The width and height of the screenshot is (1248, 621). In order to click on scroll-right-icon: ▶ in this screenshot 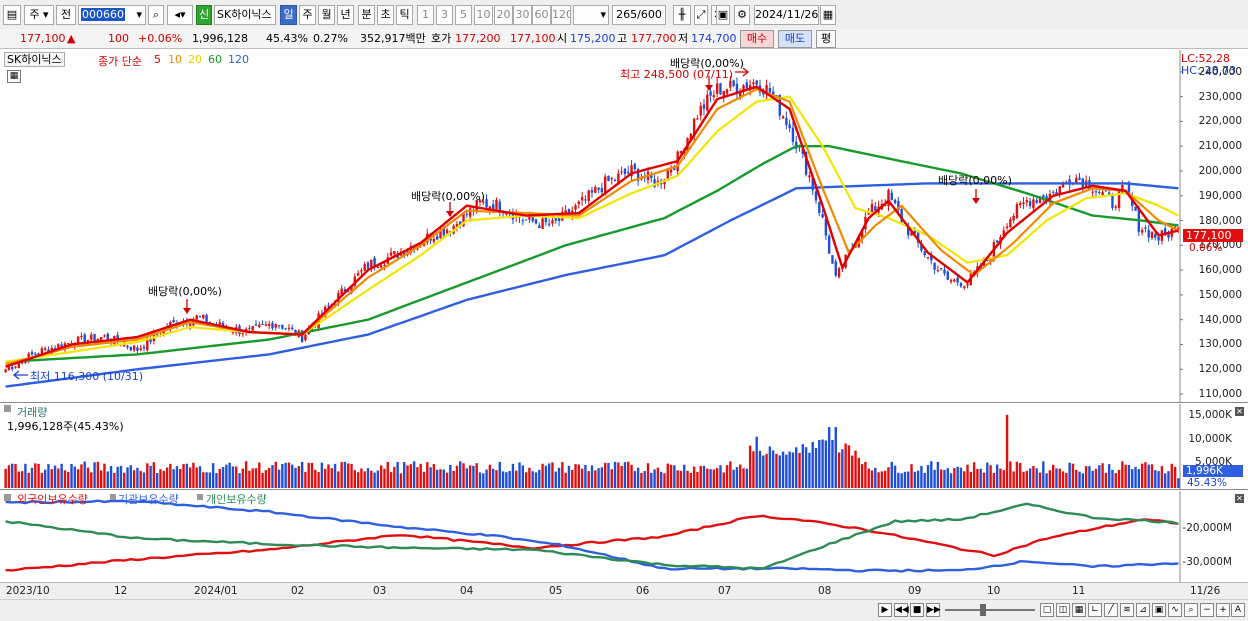, I will do `click(885, 610)`.